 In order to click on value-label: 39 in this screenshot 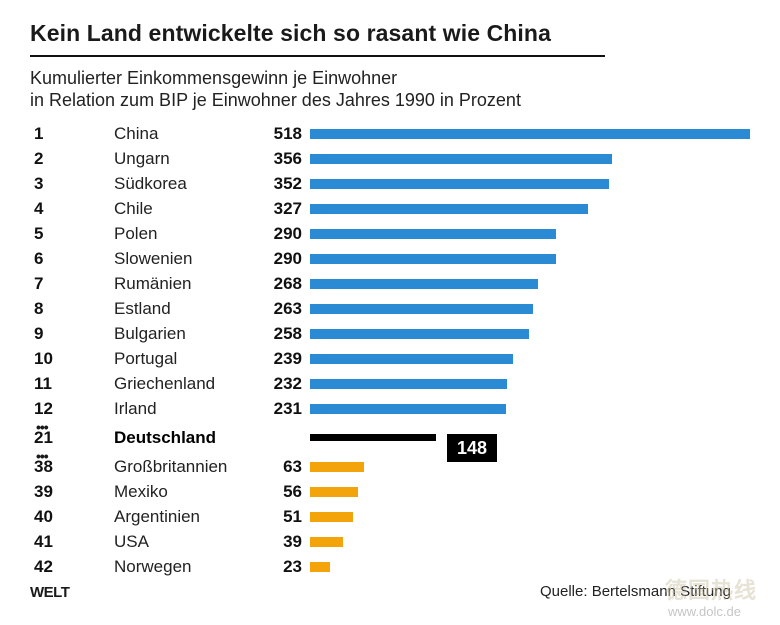, I will do `click(292, 541)`.